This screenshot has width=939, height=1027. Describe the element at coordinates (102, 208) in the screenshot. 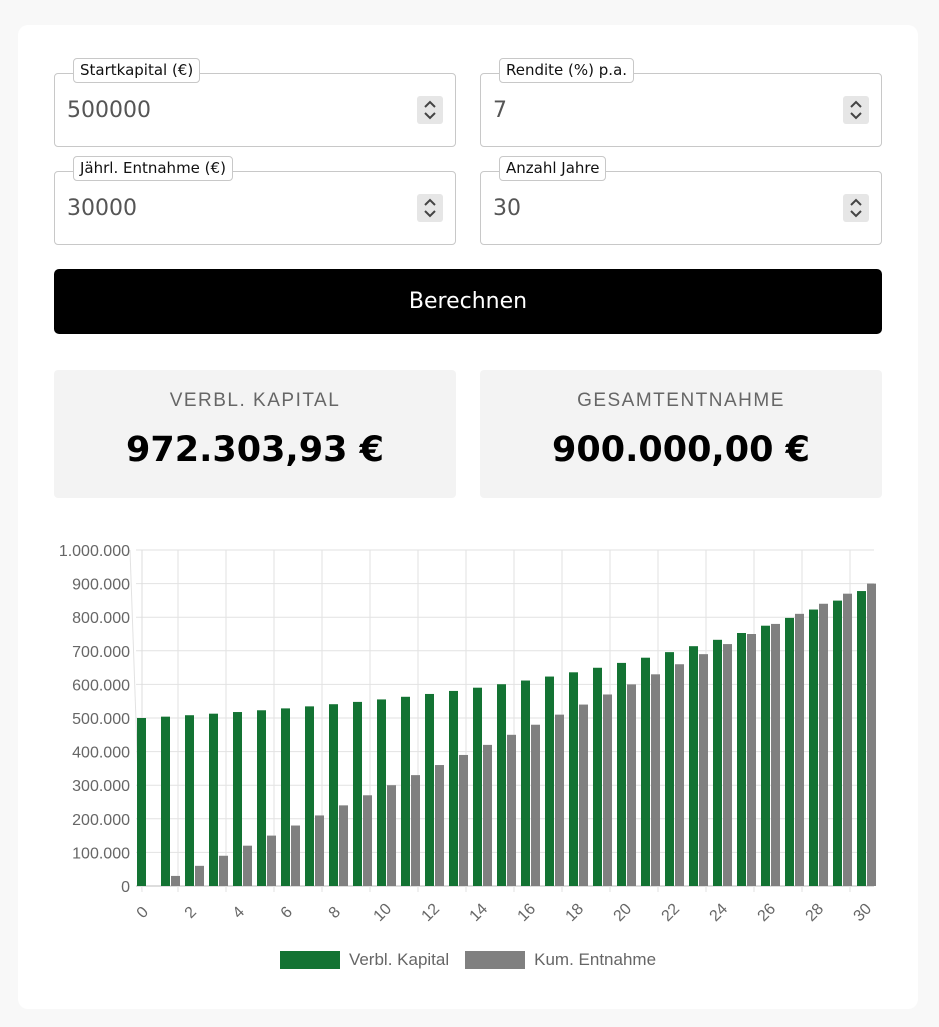

I see `entnahme-input: 30000` at that location.